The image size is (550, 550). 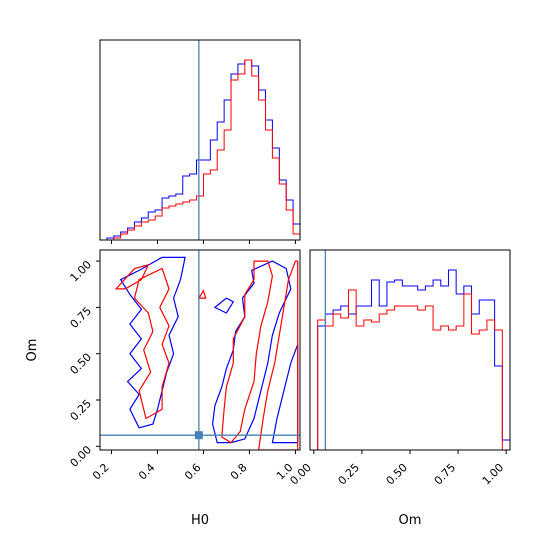 I want to click on Om-histogram-frame, so click(x=410, y=350).